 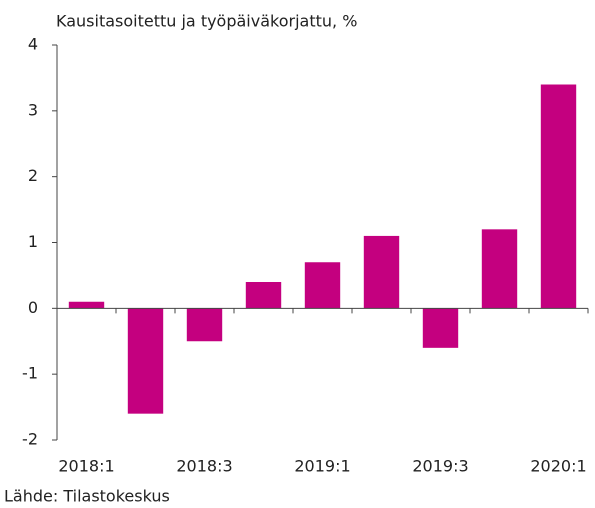 What do you see at coordinates (33, 307) in the screenshot?
I see `y-tick-label: 0` at bounding box center [33, 307].